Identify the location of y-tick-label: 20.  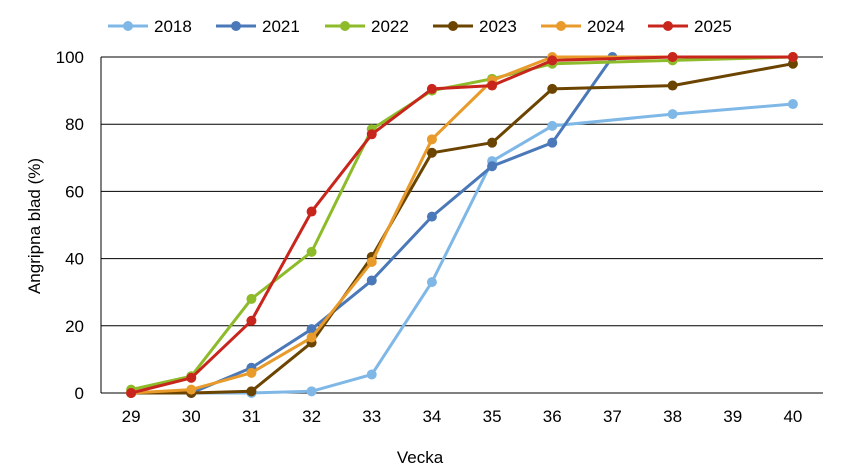
(74, 326).